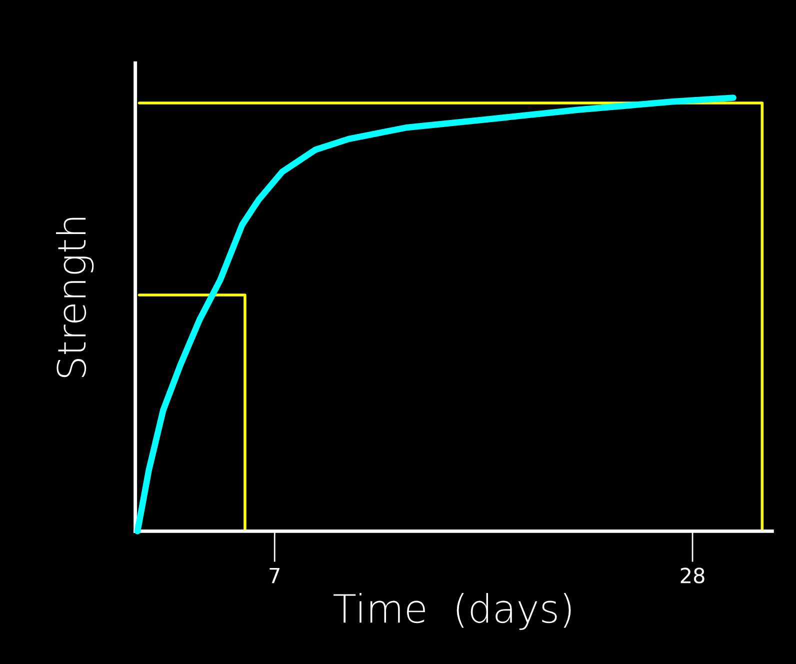 This screenshot has width=796, height=664. Describe the element at coordinates (452, 611) in the screenshot. I see `x-axis-title: Time (days)` at that location.